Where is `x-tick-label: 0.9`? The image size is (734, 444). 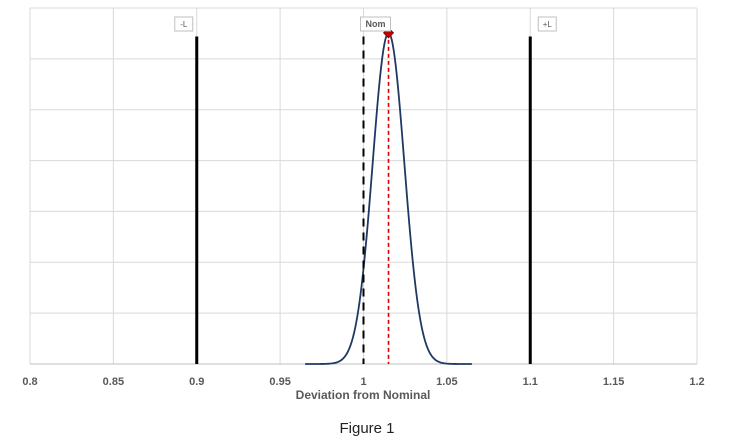
x-tick-label: 0.9 is located at coordinates (196, 382).